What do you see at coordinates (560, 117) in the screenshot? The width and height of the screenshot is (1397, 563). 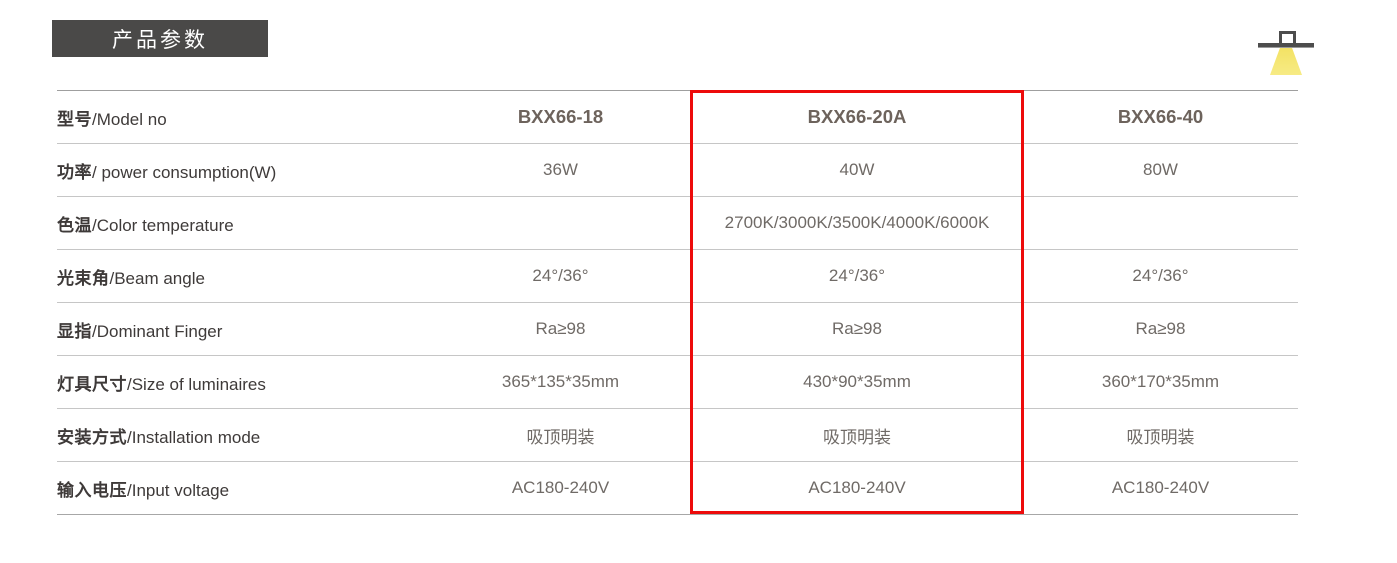 I see `spec-value-col1: BXX66-18` at bounding box center [560, 117].